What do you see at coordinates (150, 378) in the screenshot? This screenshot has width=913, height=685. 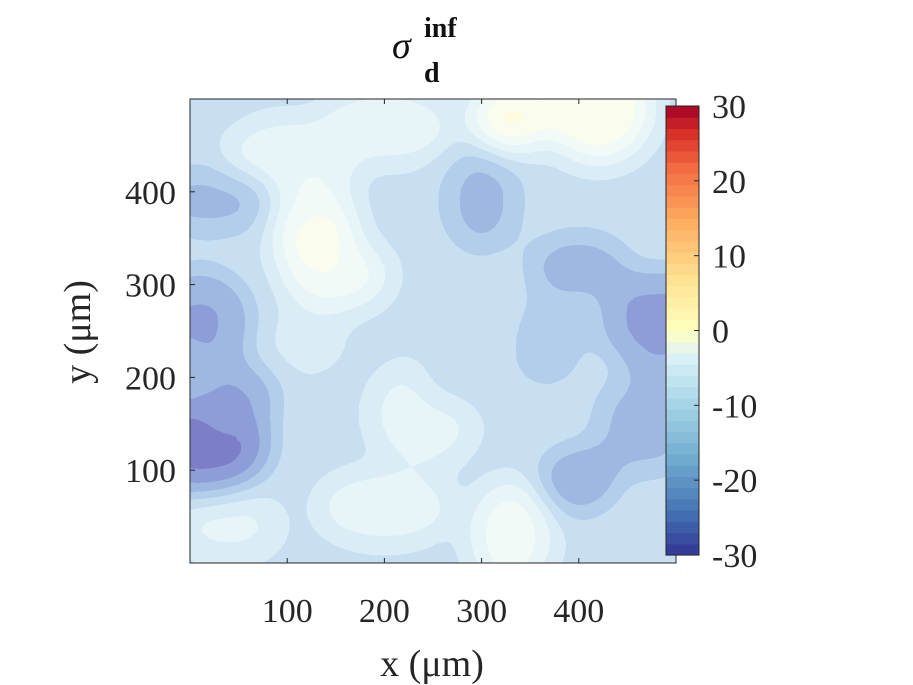 I see `y-tick-label: 200` at bounding box center [150, 378].